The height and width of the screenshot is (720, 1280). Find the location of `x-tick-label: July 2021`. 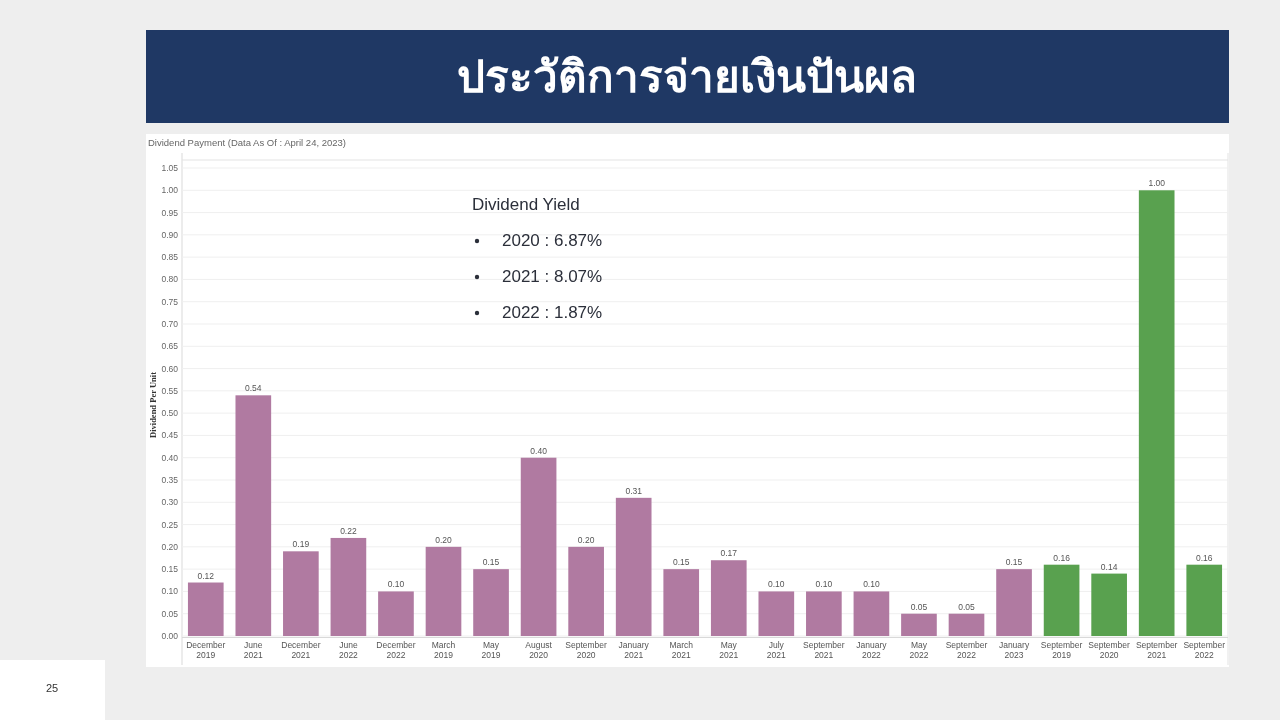

x-tick-label: July 2021 is located at coordinates (776, 650).